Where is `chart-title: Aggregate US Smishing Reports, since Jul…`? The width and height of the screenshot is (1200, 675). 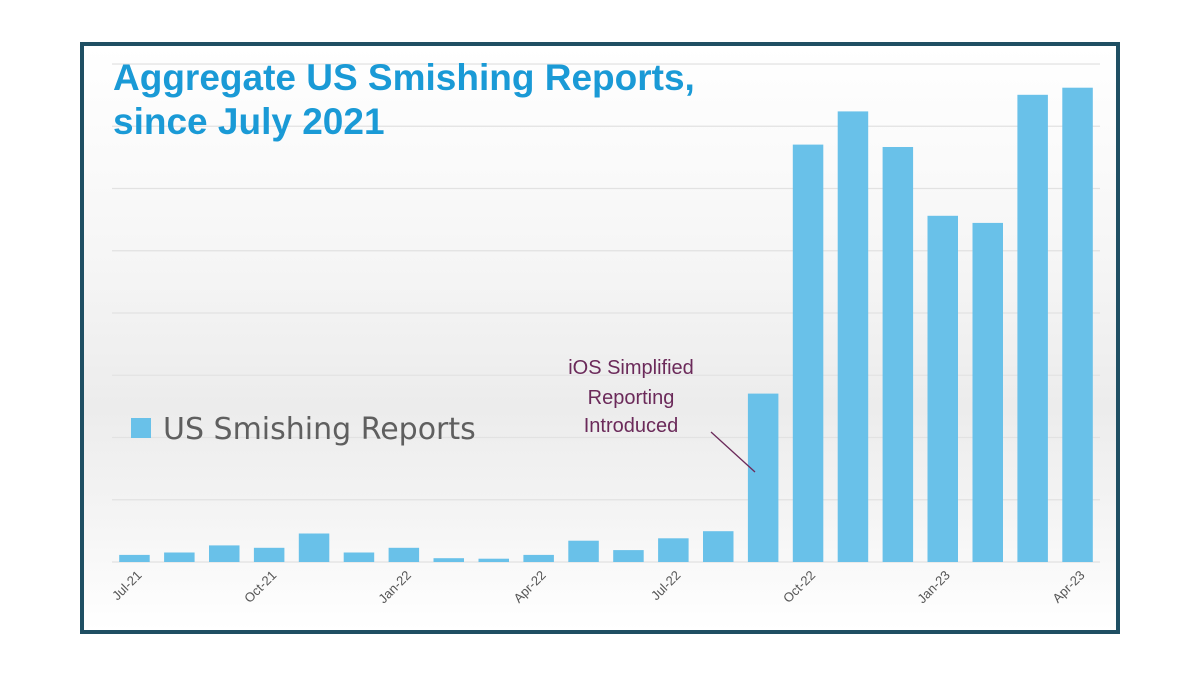
chart-title: Aggregate US Smishing Reports, since Jul… is located at coordinates (404, 99).